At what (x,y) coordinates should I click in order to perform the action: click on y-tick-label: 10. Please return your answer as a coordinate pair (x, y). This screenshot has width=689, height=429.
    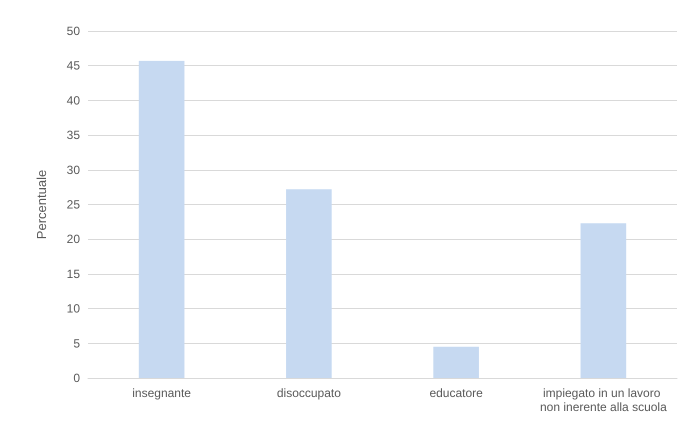
    Looking at the image, I should click on (73, 309).